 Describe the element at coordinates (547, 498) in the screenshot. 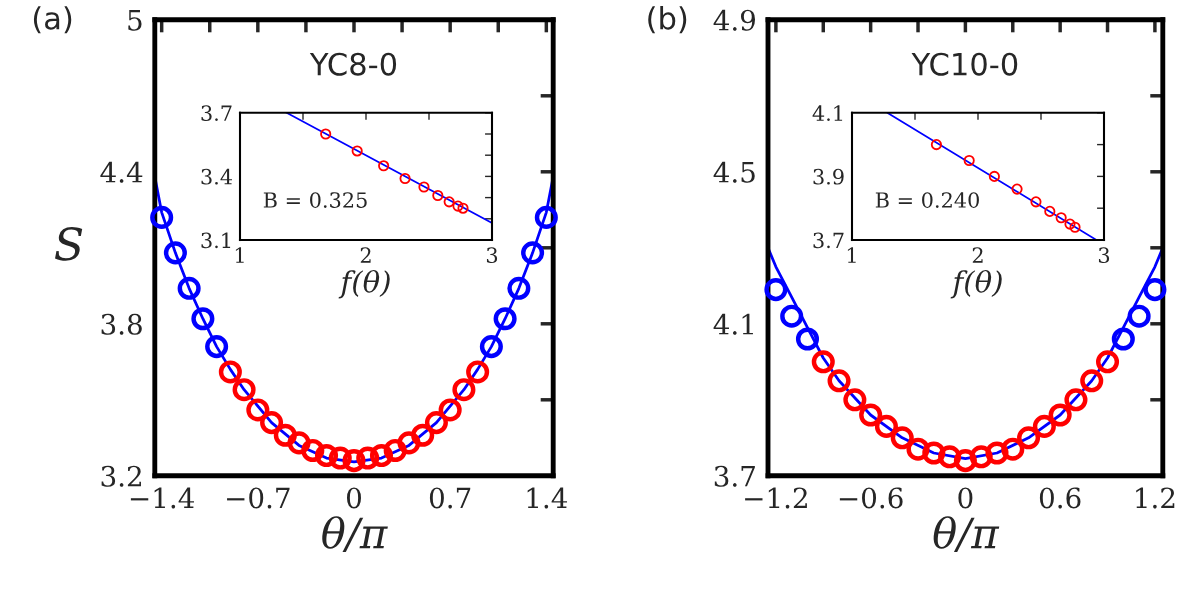

I see `x-tick-label: 1.4` at that location.